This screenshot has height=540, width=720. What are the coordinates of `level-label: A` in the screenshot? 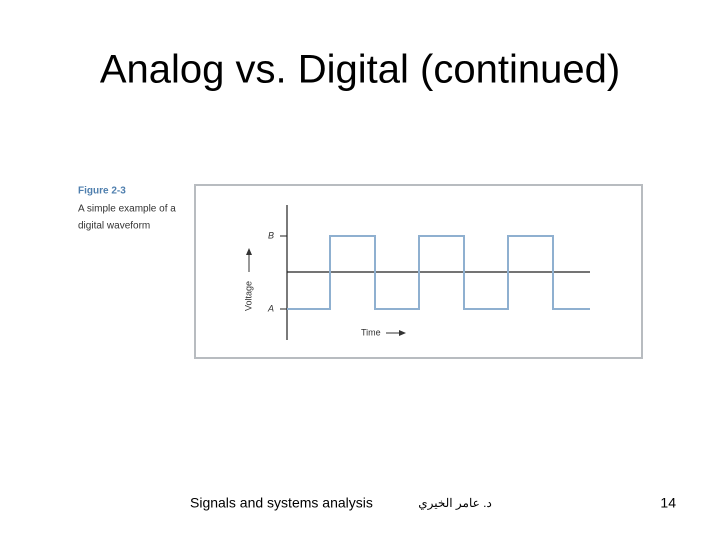 It's located at (270, 308).